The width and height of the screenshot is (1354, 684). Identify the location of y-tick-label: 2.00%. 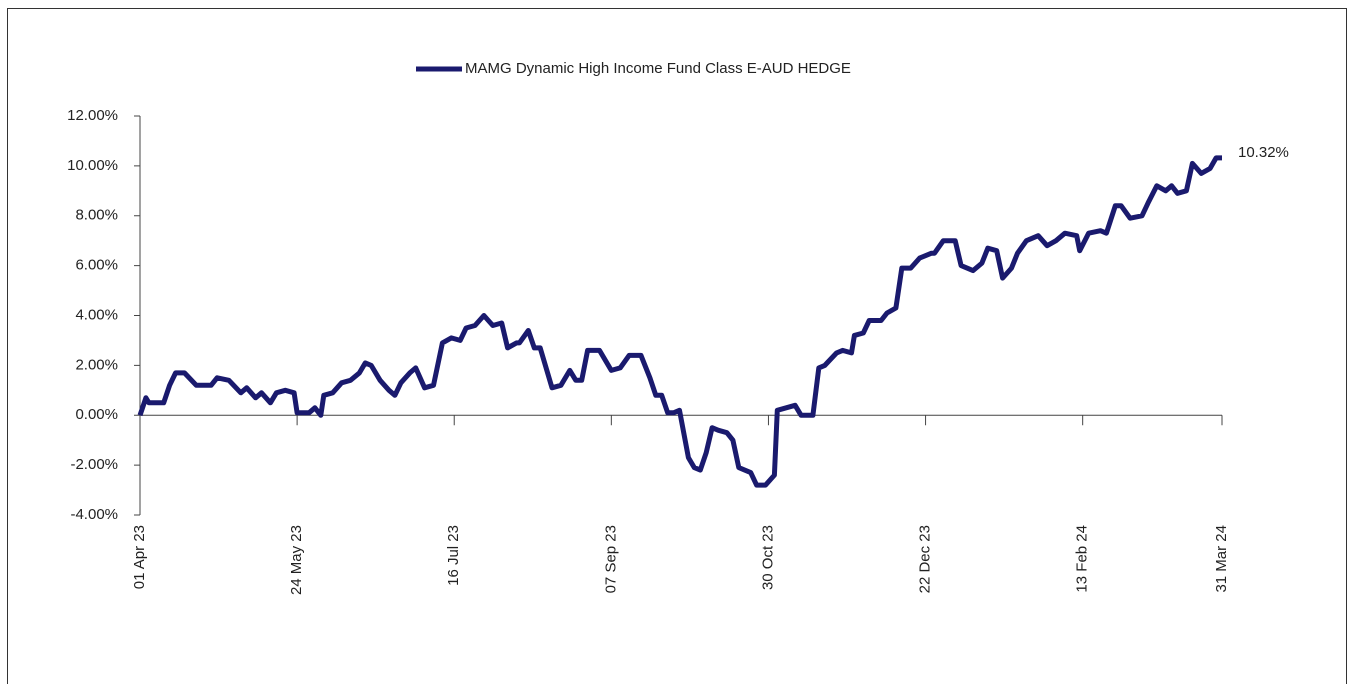
(96, 364).